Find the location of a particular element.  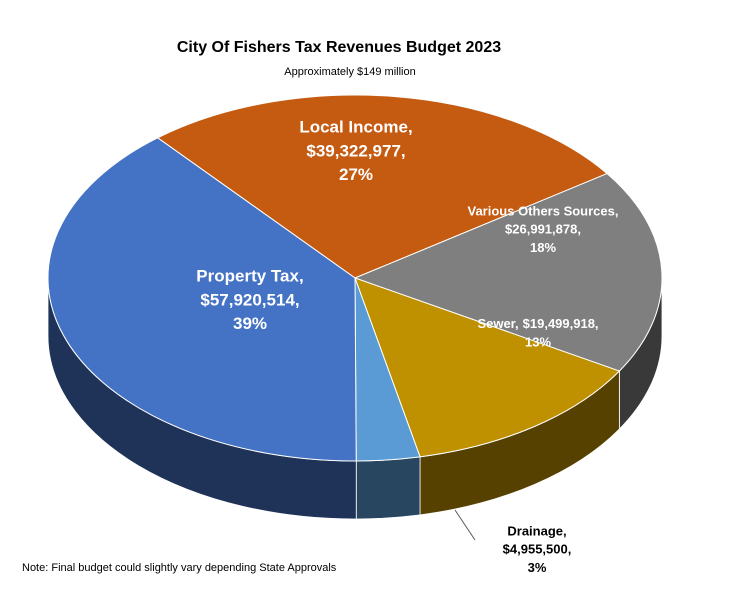

slice-side is located at coordinates (388, 488).